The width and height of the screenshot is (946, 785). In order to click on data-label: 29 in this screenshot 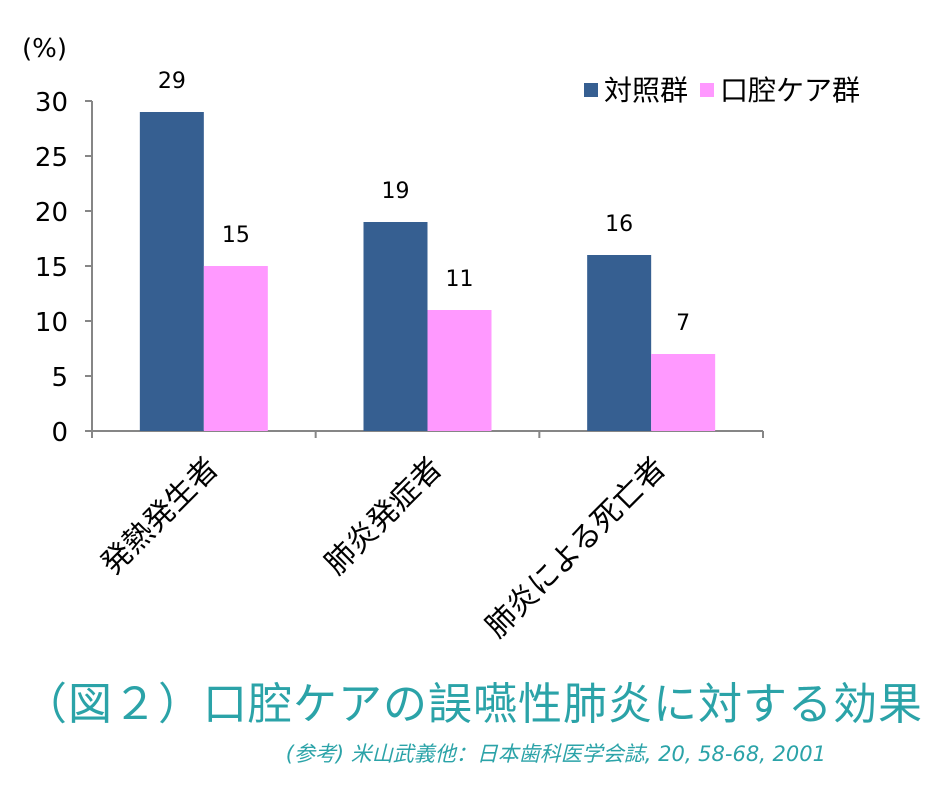, I will do `click(172, 81)`.